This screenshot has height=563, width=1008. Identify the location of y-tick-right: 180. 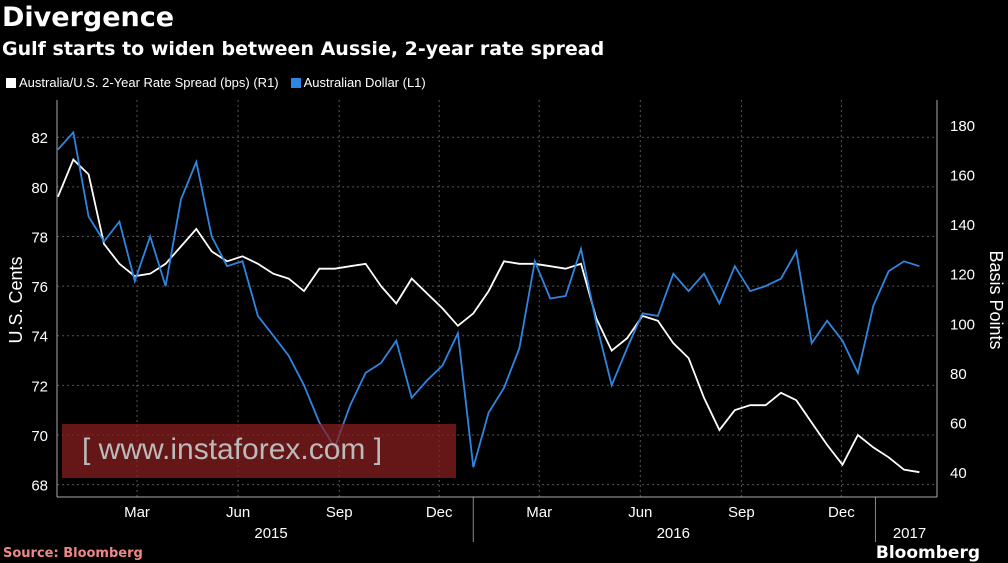
(962, 126).